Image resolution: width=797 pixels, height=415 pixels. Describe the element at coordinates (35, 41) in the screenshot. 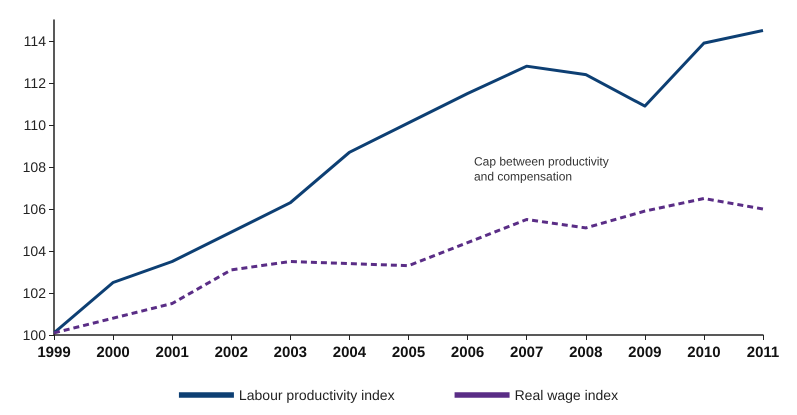

I see `y-tick-label: 114` at that location.